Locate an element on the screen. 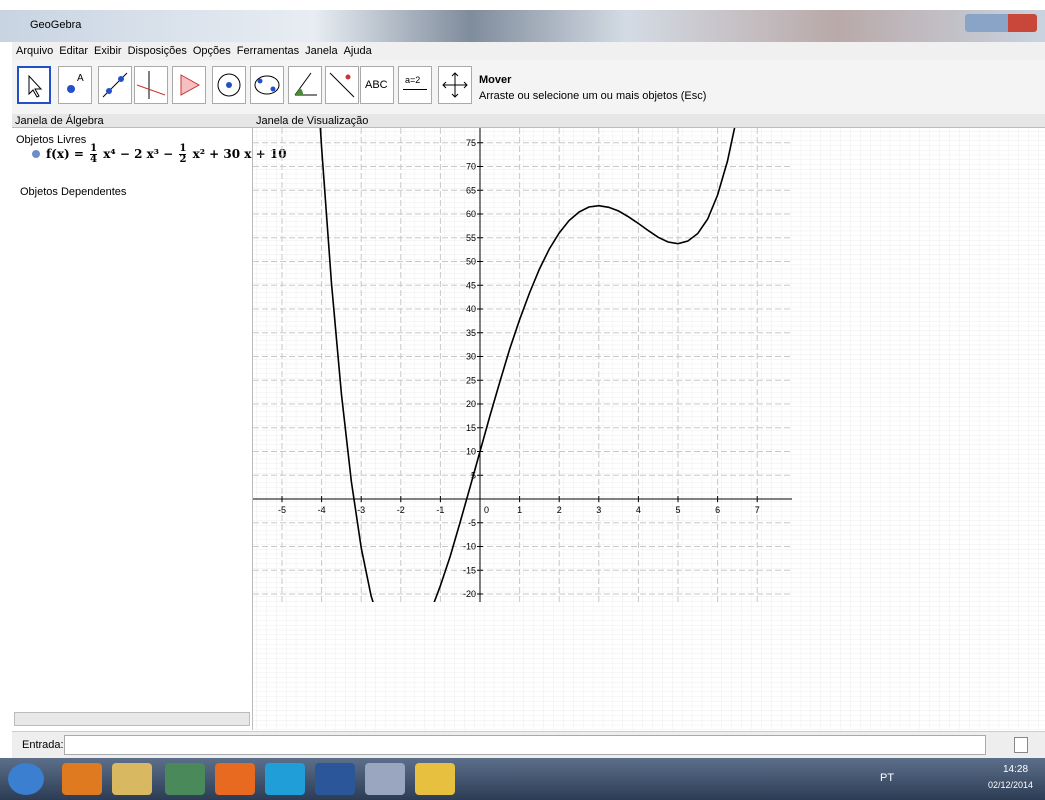  move-view-tool is located at coordinates (455, 85).